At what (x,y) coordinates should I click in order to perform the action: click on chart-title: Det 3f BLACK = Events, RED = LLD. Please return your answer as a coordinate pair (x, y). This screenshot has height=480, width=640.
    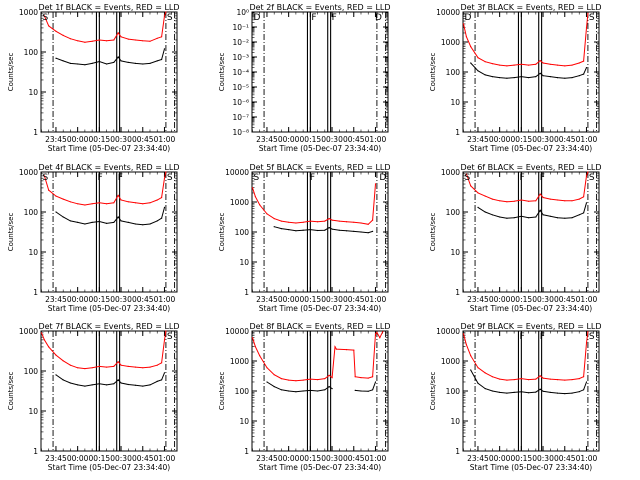
    Looking at the image, I should click on (530, 7).